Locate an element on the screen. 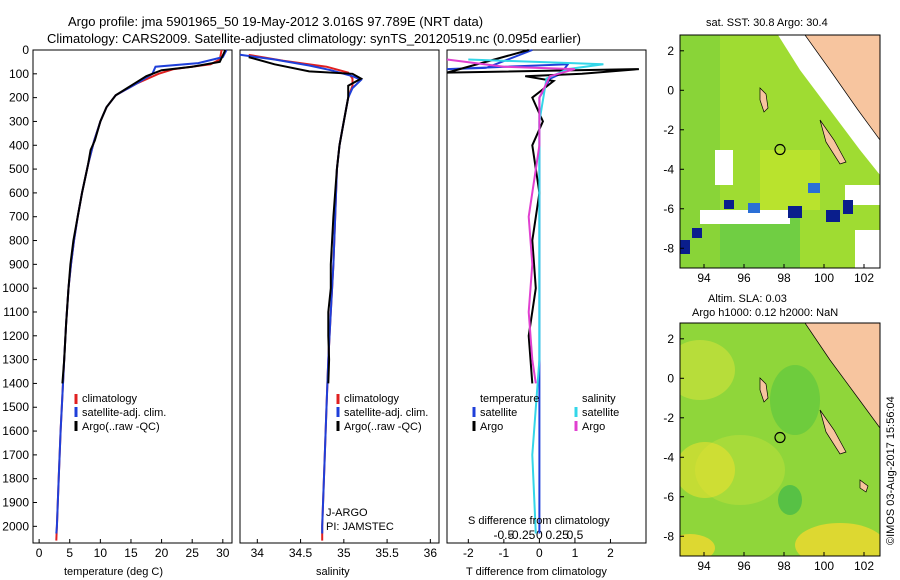 The width and height of the screenshot is (900, 580). xtick-label-2: 10 is located at coordinates (101, 553).